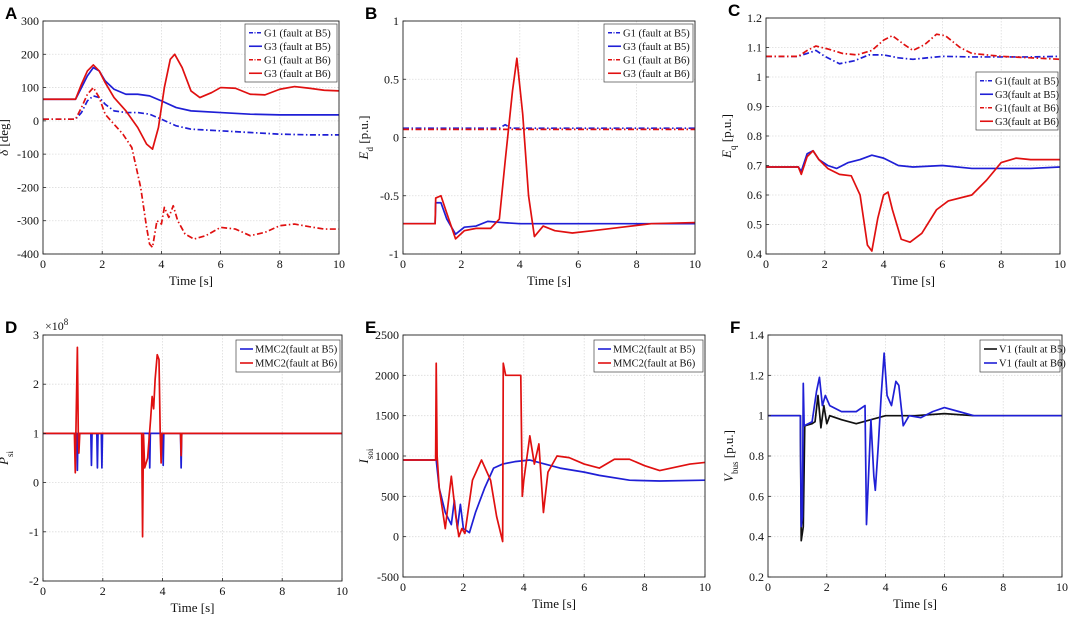 This screenshot has width=1072, height=622. I want to click on y-tick-label: -2, so click(34, 581).